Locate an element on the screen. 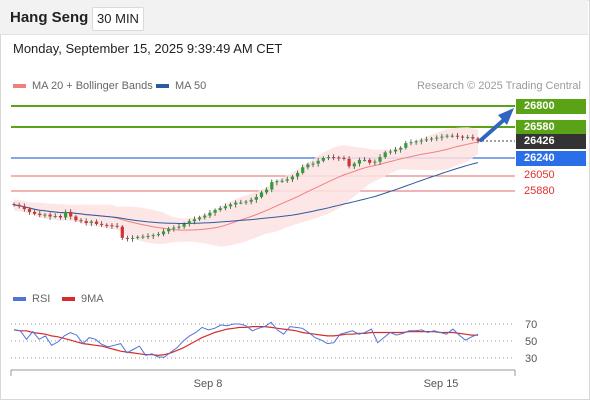 The width and height of the screenshot is (590, 400). instrument-title: Hang Seng is located at coordinates (49, 17).